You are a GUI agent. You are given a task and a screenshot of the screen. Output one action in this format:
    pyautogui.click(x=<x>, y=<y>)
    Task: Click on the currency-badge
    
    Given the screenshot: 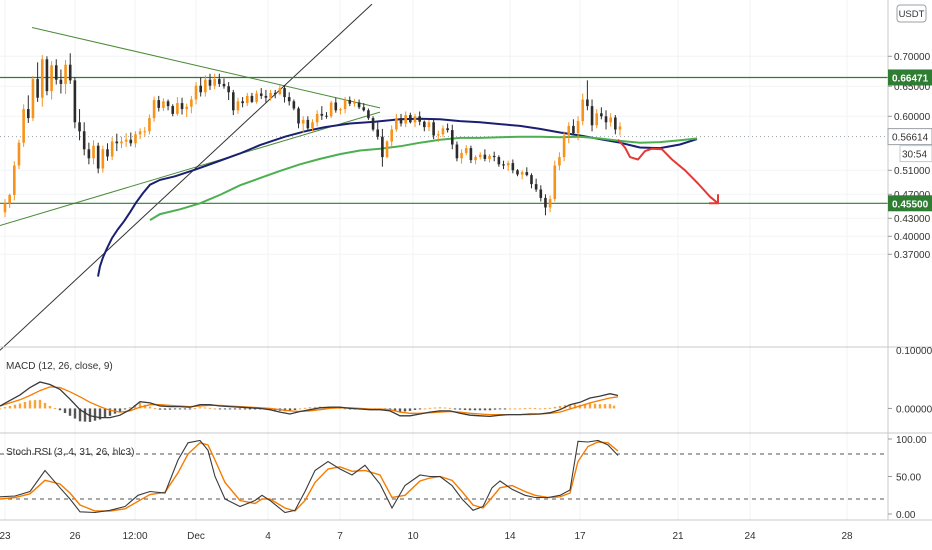 What is the action you would take?
    pyautogui.click(x=911, y=13)
    